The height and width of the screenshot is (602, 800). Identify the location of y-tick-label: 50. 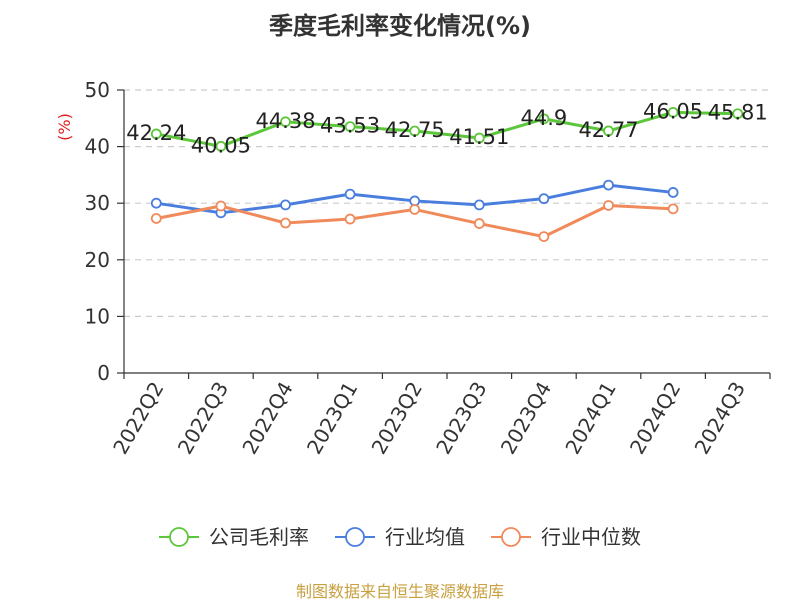
(97, 90).